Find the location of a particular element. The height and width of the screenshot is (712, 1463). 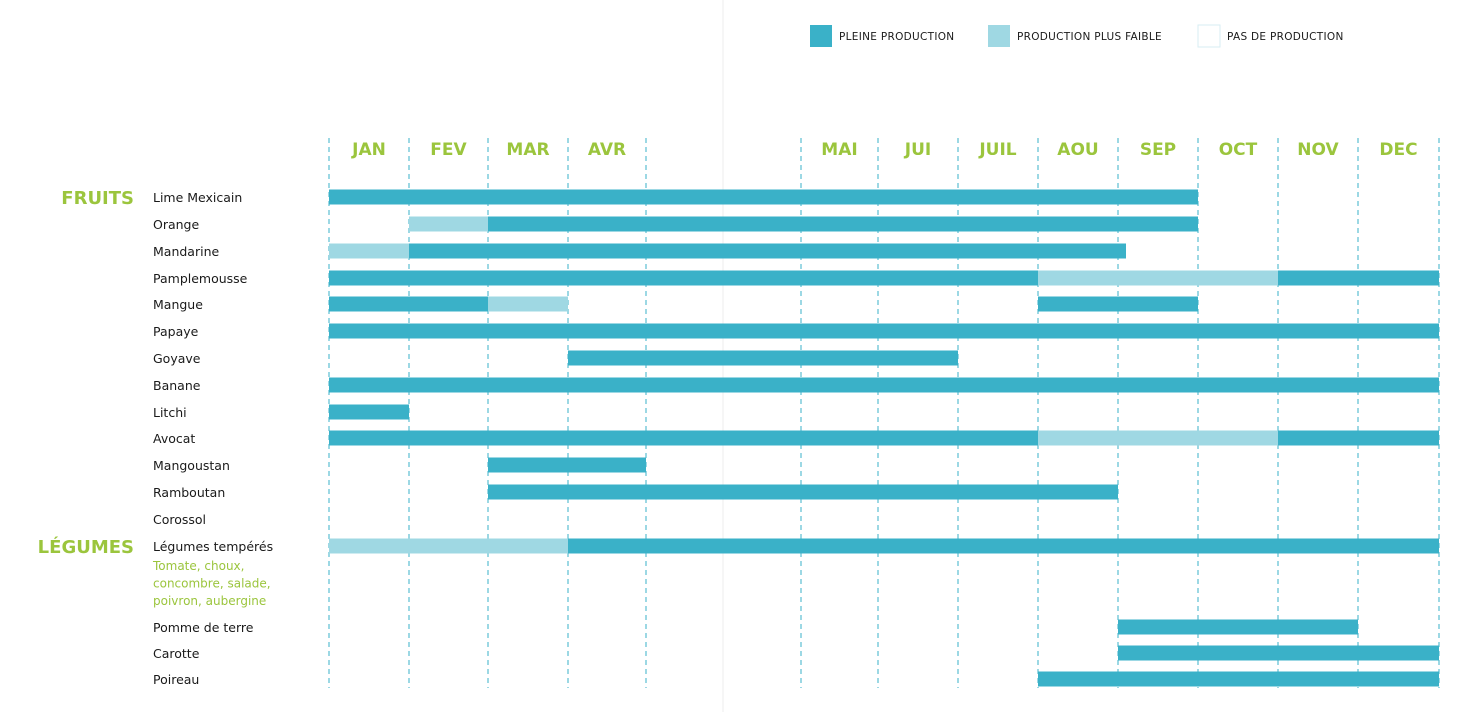

row-label: Pamplemousse is located at coordinates (200, 278).